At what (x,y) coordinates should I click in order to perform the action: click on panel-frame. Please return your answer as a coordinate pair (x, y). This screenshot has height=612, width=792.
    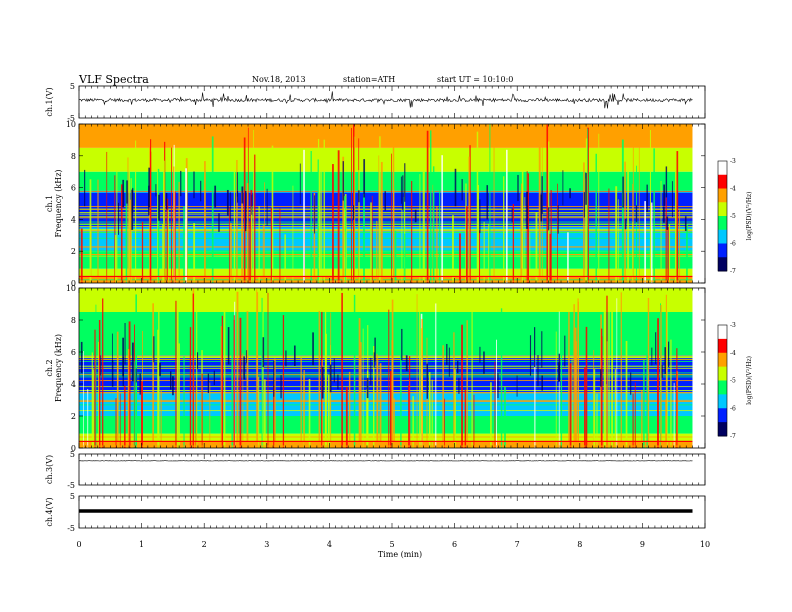
    Looking at the image, I should click on (392, 512).